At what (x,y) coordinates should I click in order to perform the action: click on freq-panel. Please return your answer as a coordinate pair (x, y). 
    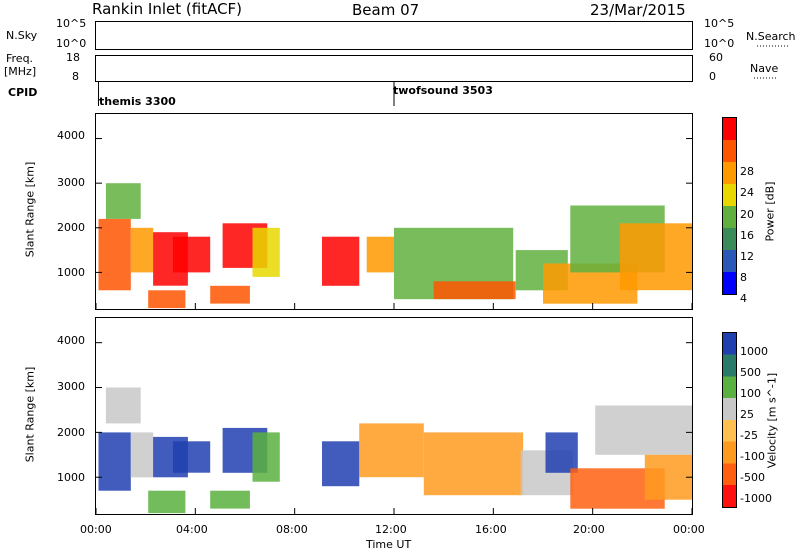
    Looking at the image, I should click on (394, 68).